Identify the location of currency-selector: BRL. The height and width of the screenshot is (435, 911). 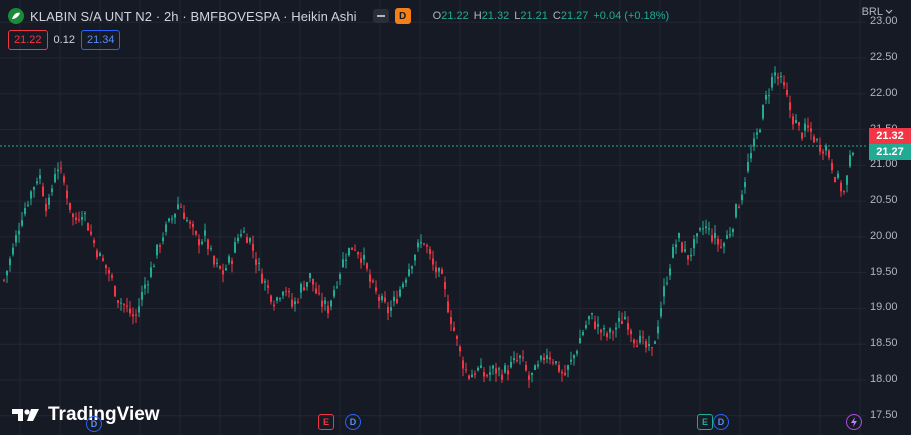
(877, 12).